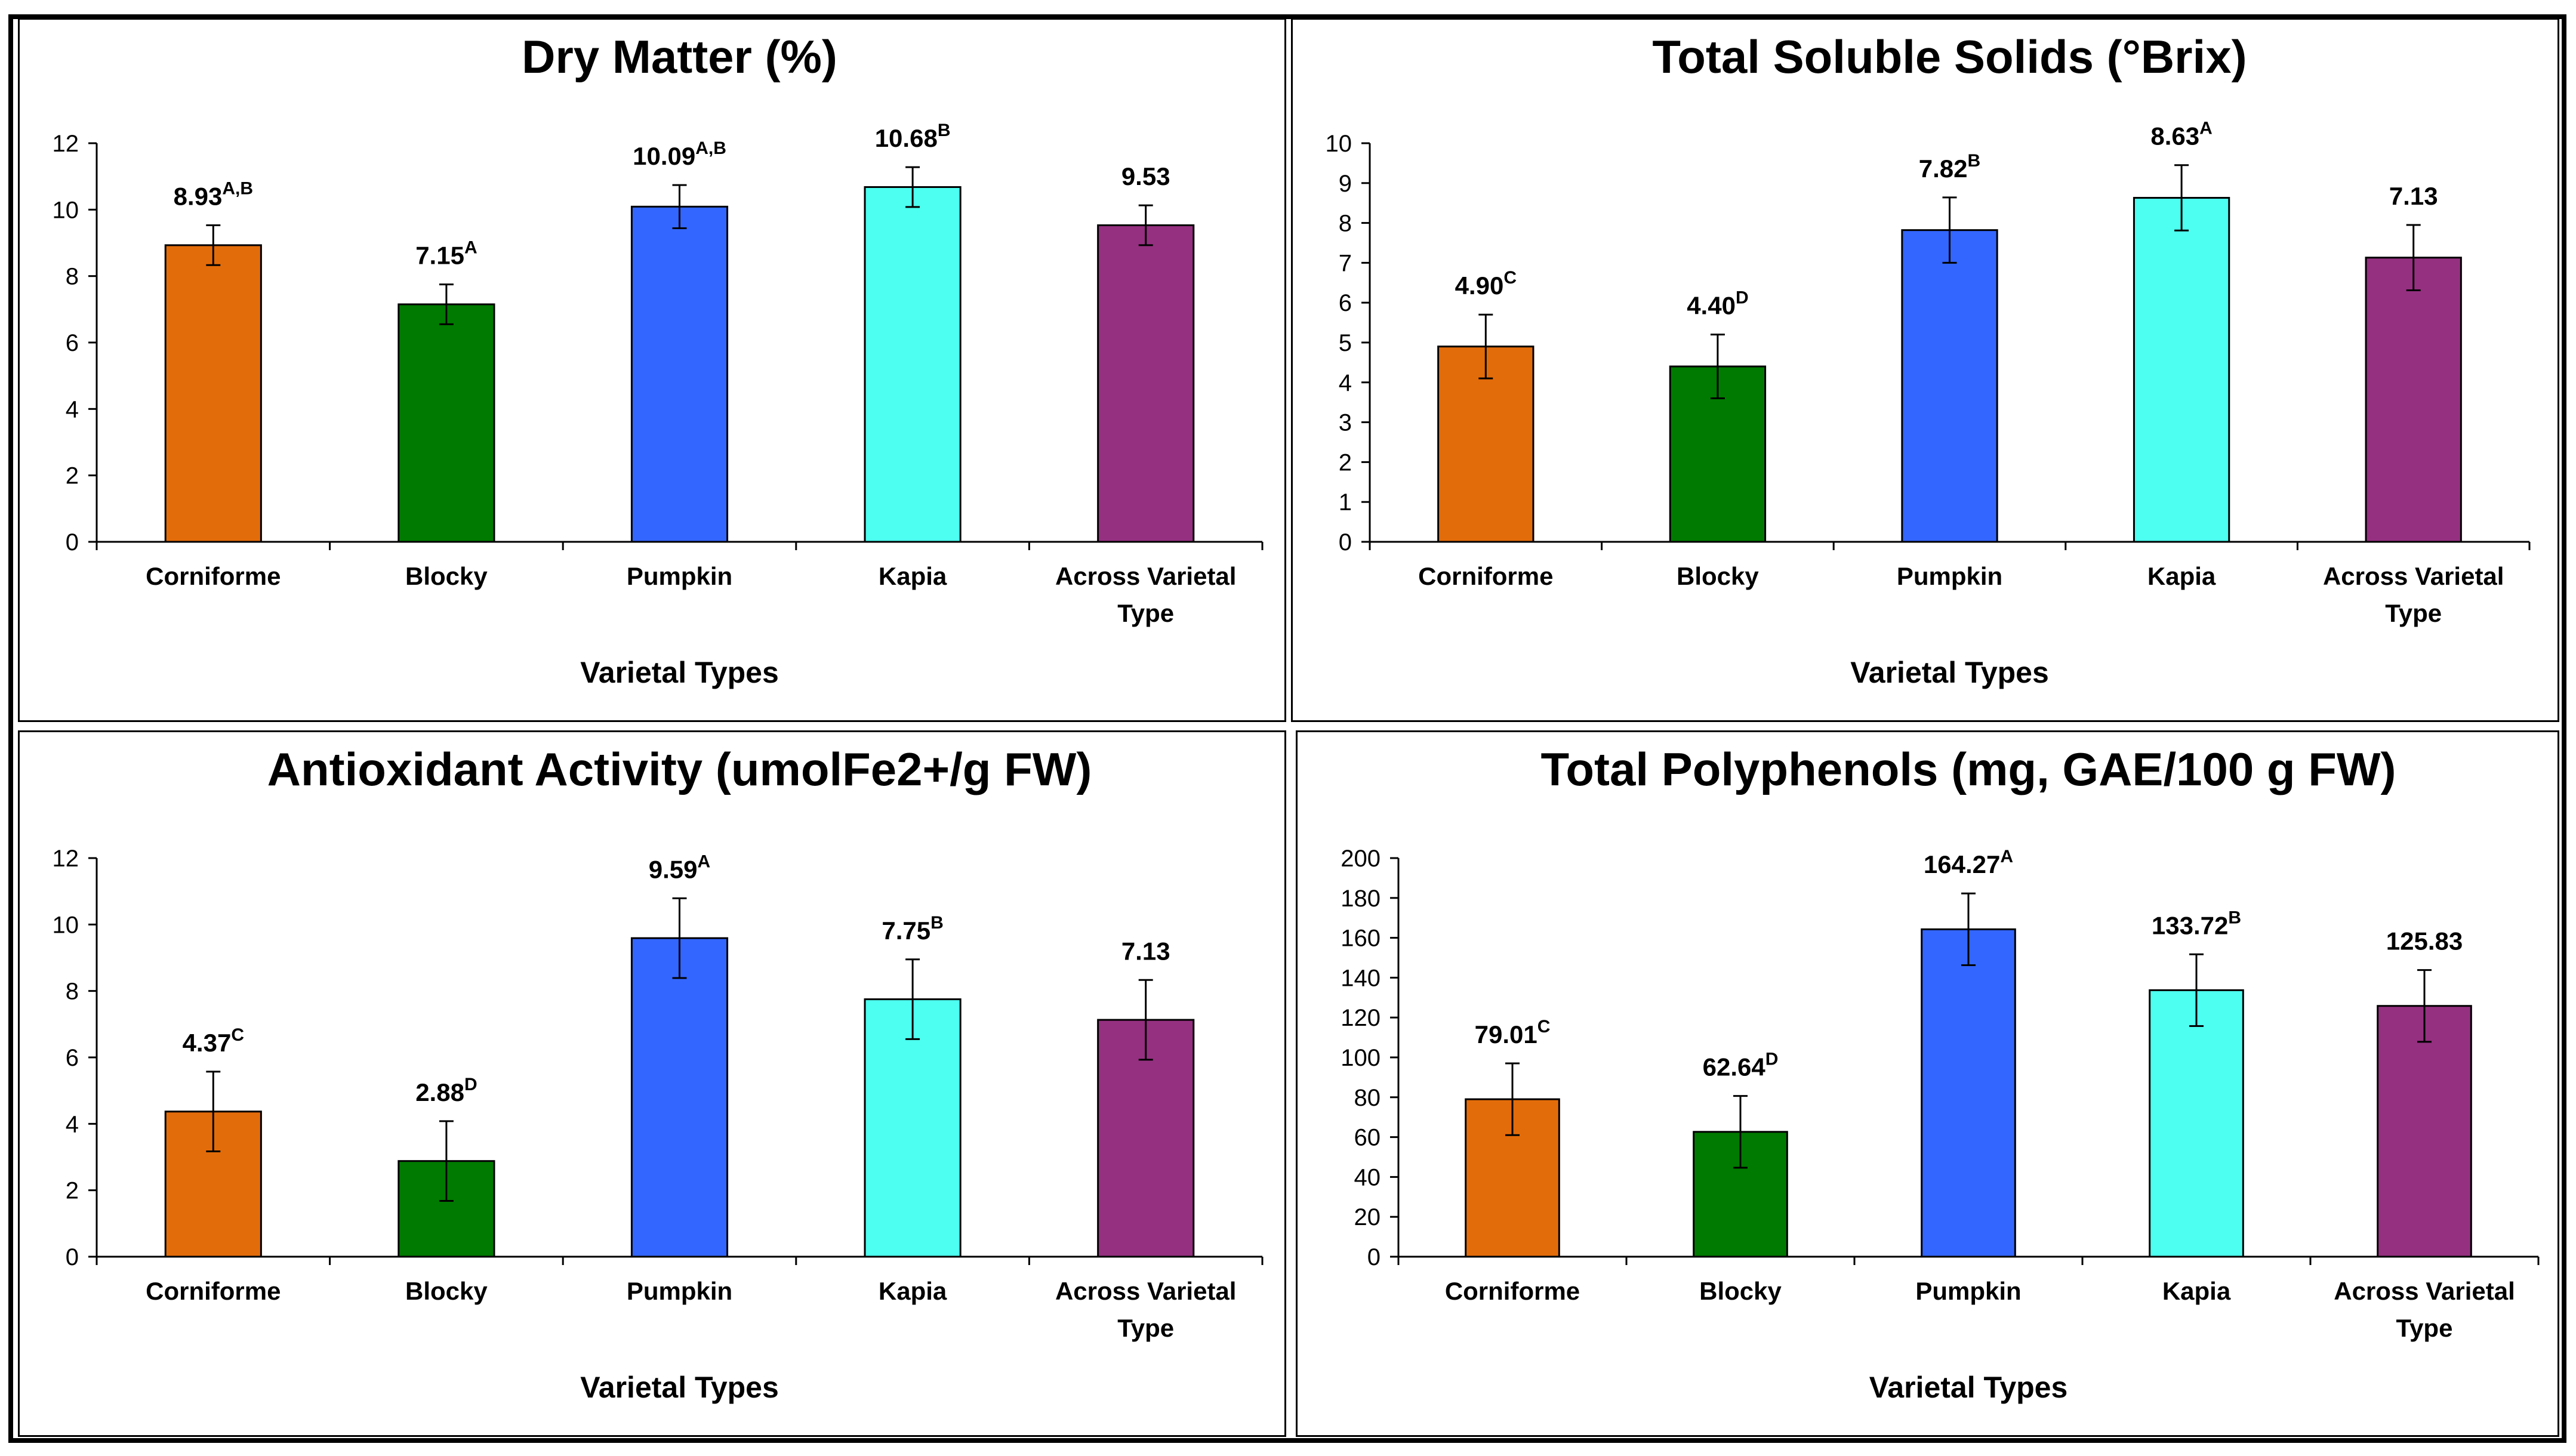 The height and width of the screenshot is (1456, 2576). Describe the element at coordinates (2181, 134) in the screenshot. I see `data-label: 8.63A` at that location.